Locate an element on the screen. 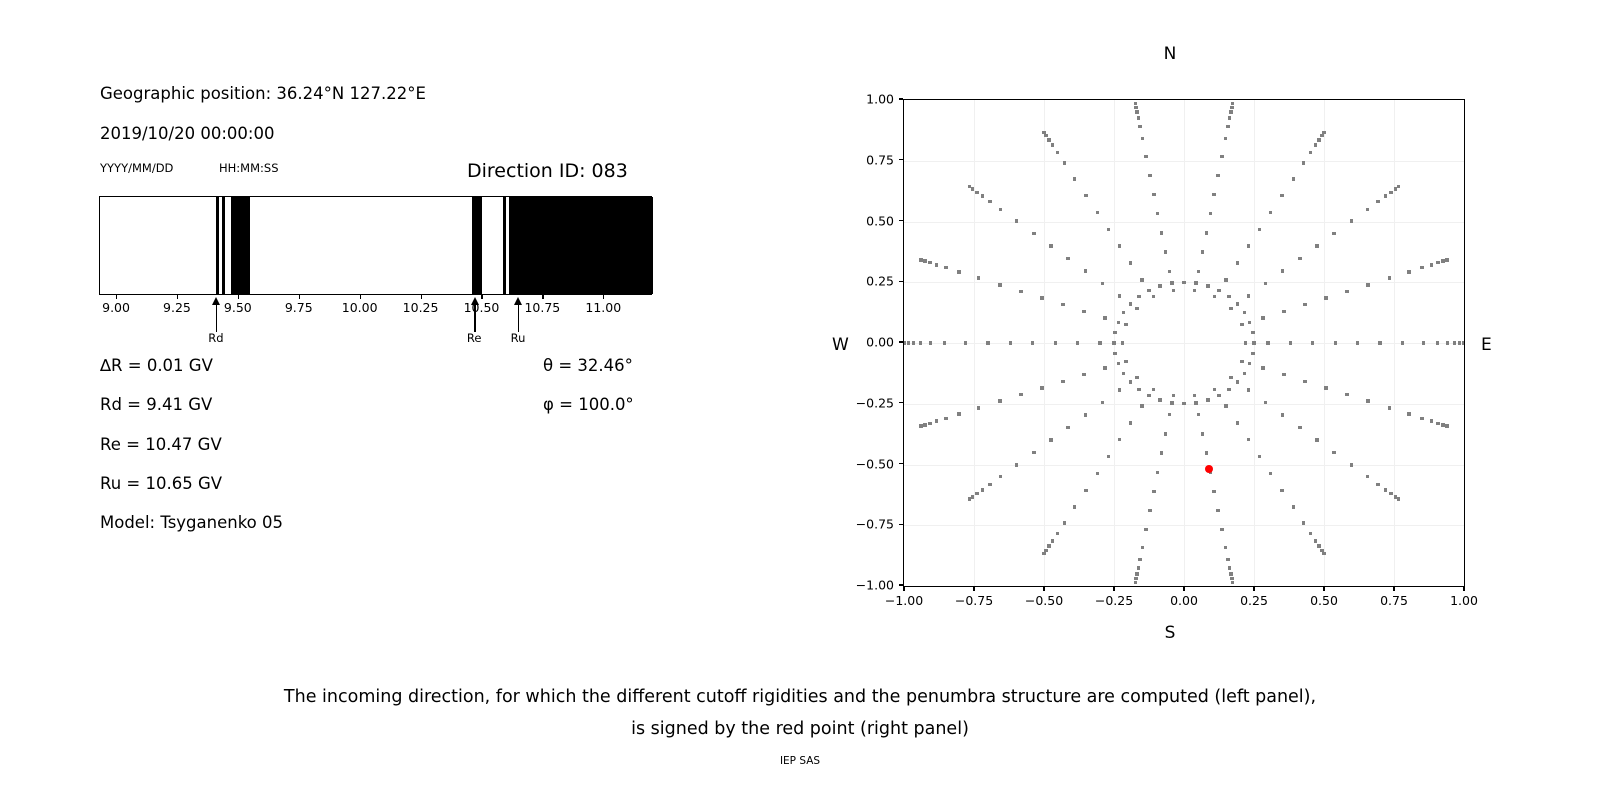 This screenshot has width=1600, height=800. param-theta: θ = 32.46° is located at coordinates (588, 365).